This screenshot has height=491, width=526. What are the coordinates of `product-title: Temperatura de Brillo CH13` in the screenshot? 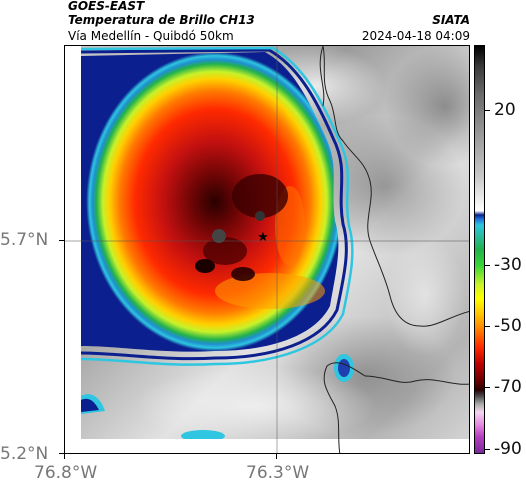 It's located at (161, 20).